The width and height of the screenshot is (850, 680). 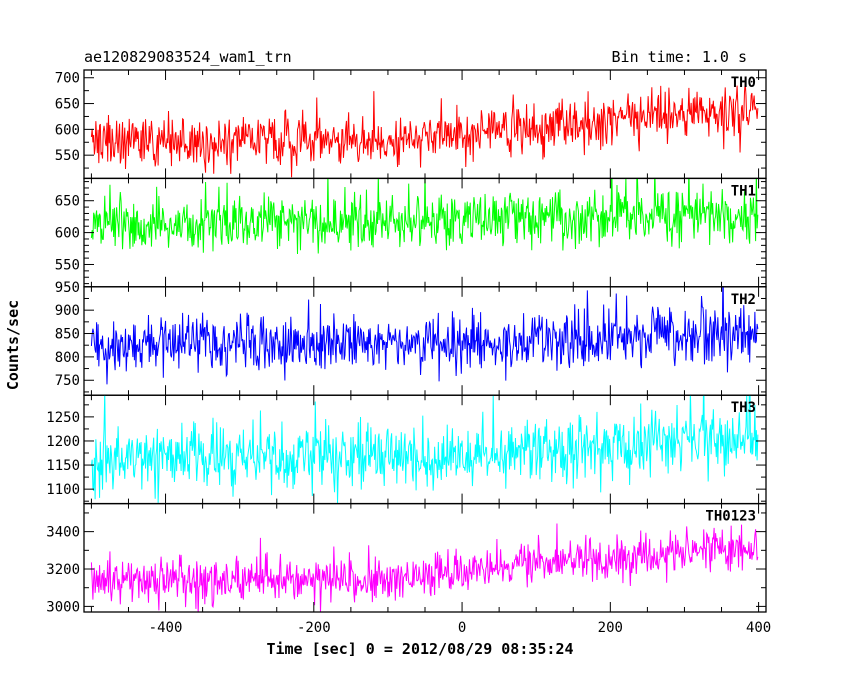 What do you see at coordinates (63, 466) in the screenshot?
I see `y-tick-label: 1150` at bounding box center [63, 466].